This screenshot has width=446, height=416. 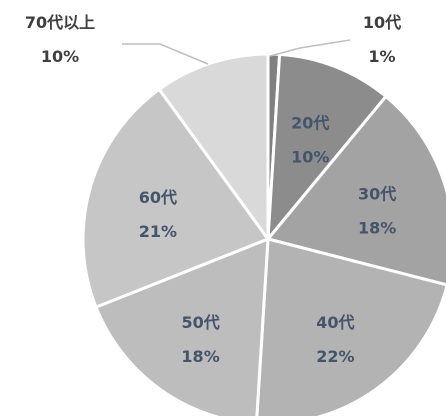 What do you see at coordinates (158, 197) in the screenshot?
I see `slice-category-label: 60代` at bounding box center [158, 197].